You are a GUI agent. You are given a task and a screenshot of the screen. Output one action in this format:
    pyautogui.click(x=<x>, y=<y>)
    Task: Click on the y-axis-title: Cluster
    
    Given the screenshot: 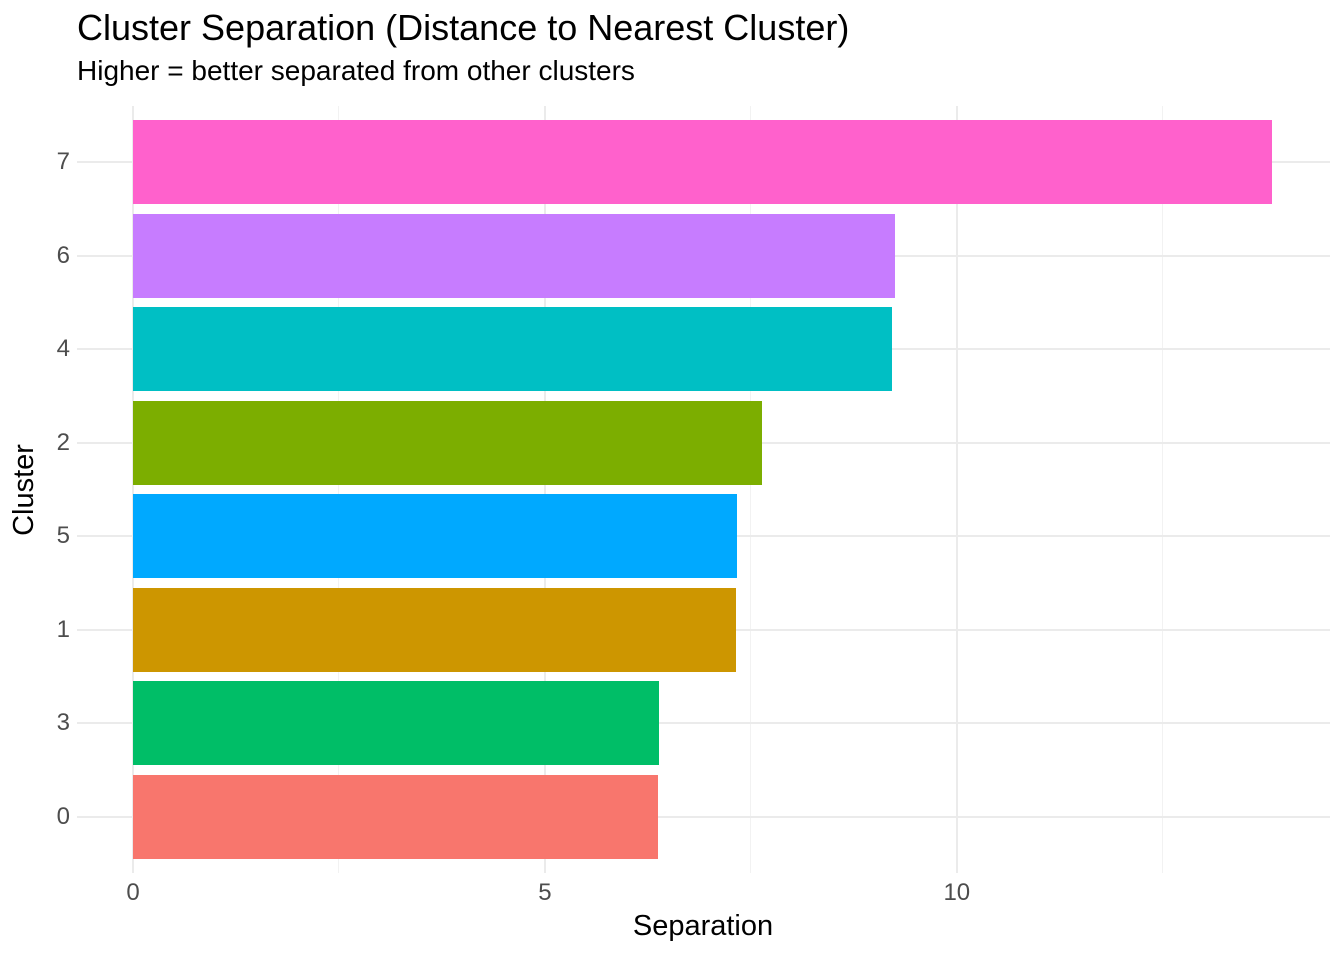 What is the action you would take?
    pyautogui.click(x=24, y=490)
    